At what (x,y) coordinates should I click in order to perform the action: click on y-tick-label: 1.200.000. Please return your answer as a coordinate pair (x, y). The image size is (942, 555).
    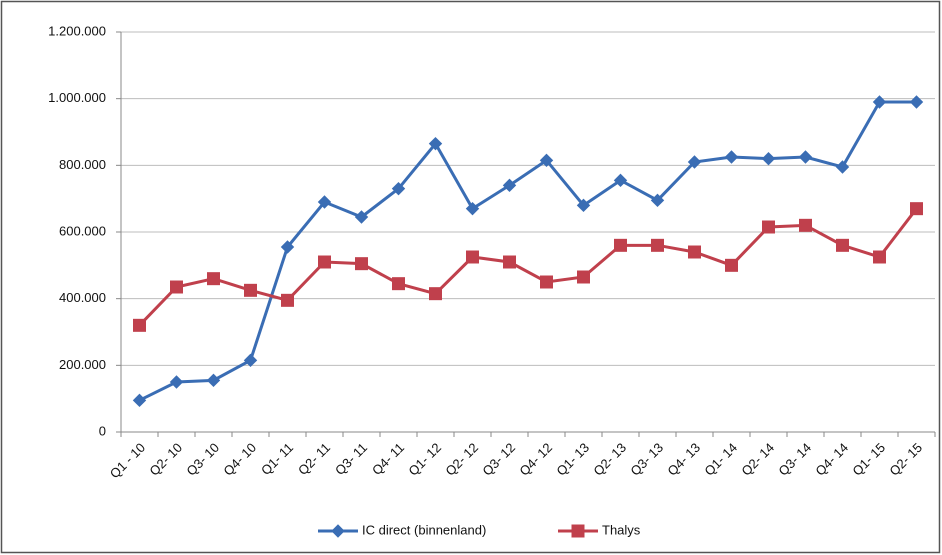
    Looking at the image, I should click on (77, 30).